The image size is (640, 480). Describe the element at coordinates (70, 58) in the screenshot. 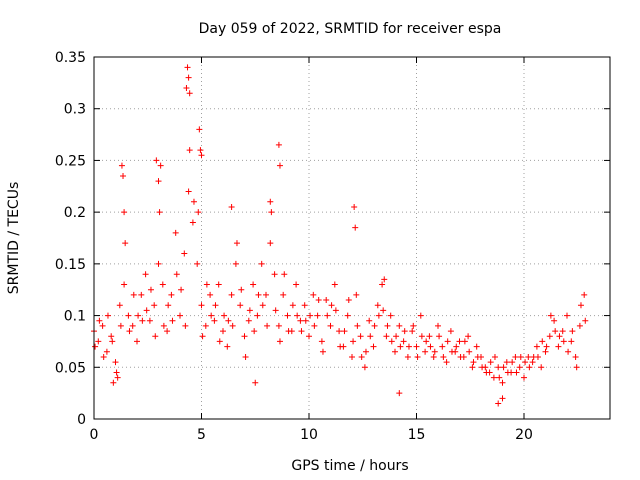

I see `y-tick-label: 0.35` at that location.